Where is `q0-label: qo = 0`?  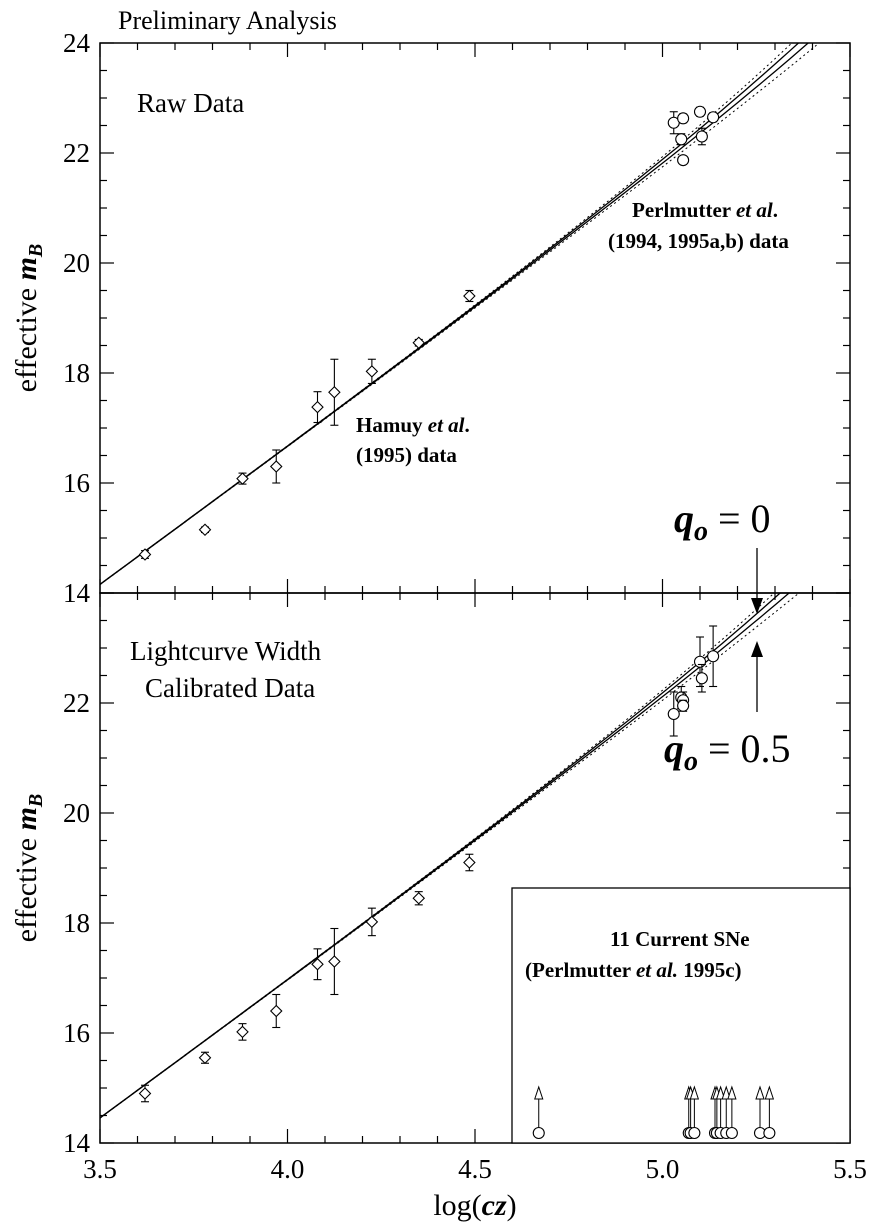
q0-label: qo = 0 is located at coordinates (722, 521).